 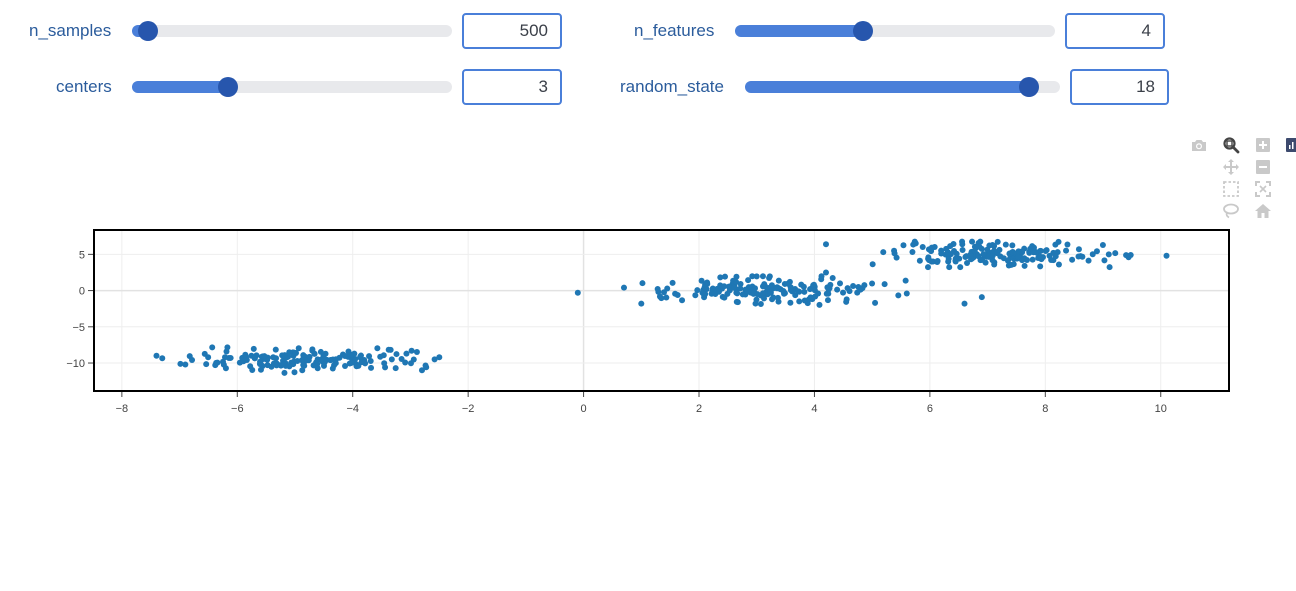 I want to click on box-select-icon, so click(x=1231, y=189).